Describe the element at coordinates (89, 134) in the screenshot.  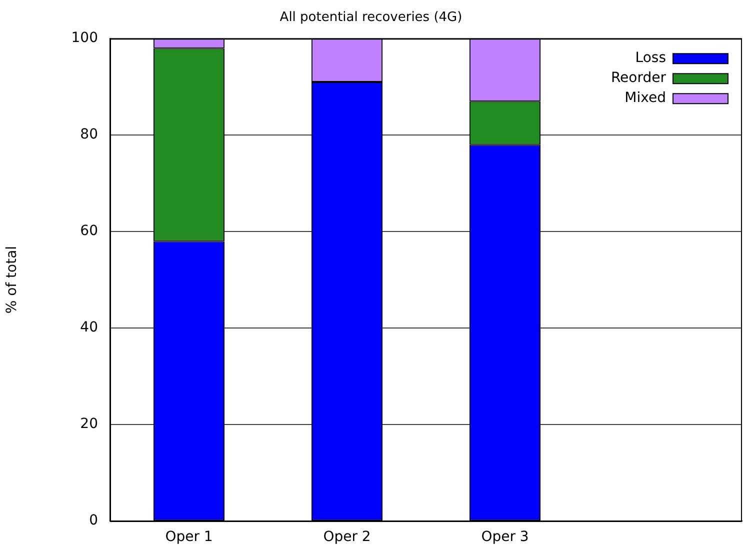
I see `y-tick-label: 80` at that location.